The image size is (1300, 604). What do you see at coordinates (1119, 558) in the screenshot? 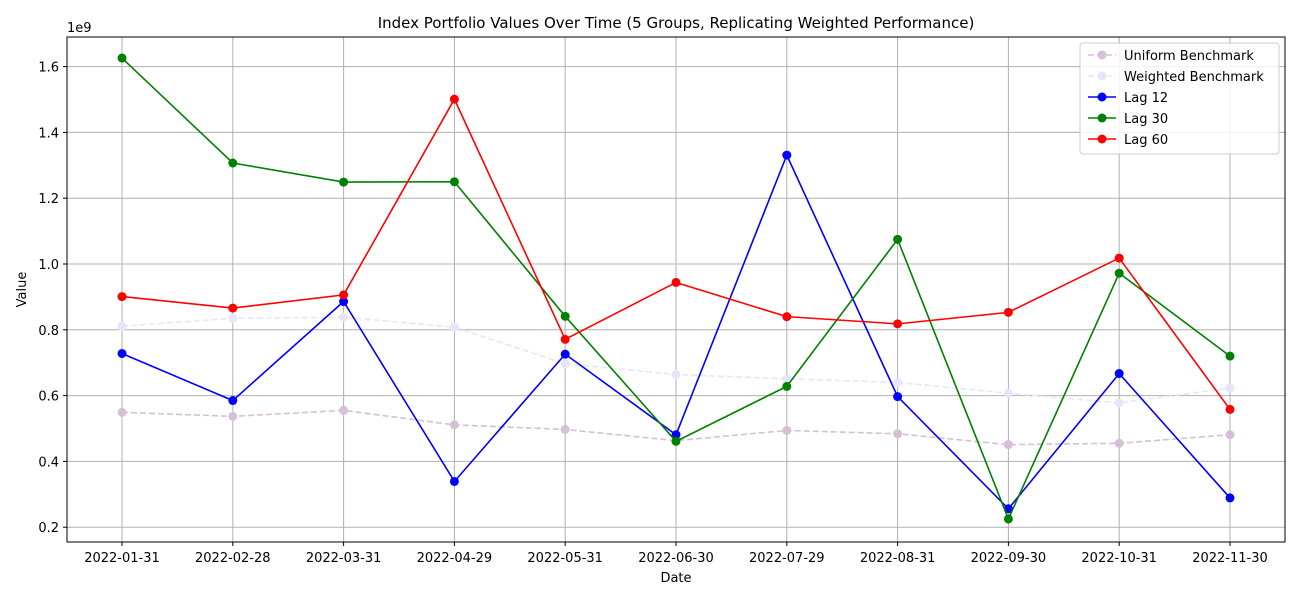
I see `x-tick-label: 2022-10-31` at bounding box center [1119, 558].